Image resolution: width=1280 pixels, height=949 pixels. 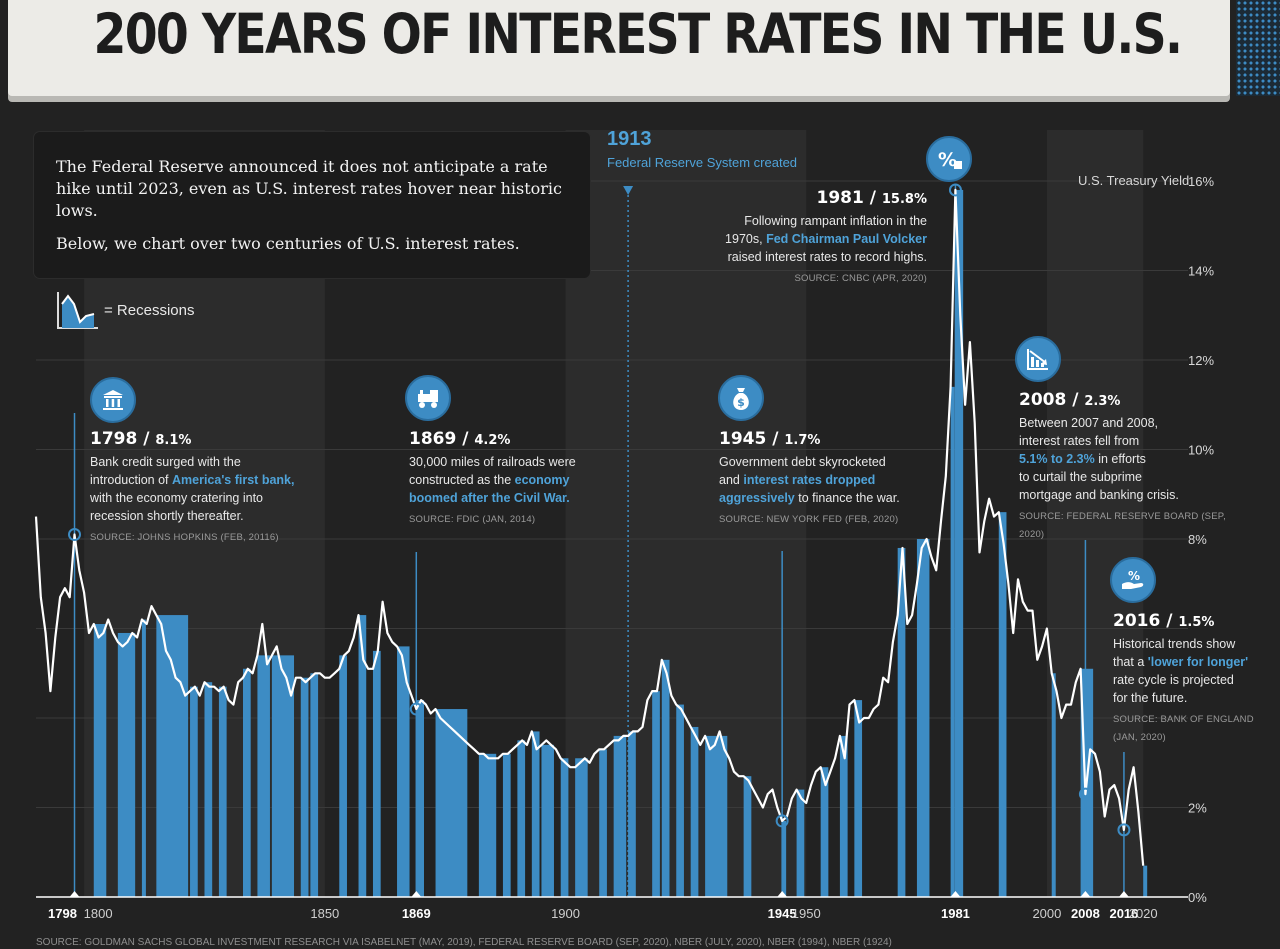 What do you see at coordinates (1102, 401) in the screenshot?
I see `annotation-2008-rate: 2.3%` at bounding box center [1102, 401].